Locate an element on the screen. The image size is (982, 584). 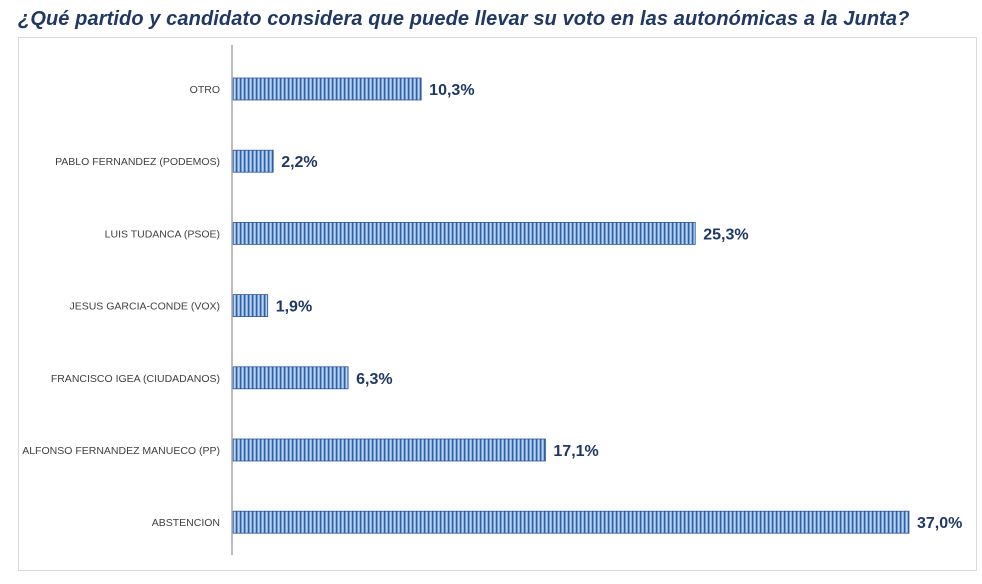
value-label: 17,1% is located at coordinates (575, 451).